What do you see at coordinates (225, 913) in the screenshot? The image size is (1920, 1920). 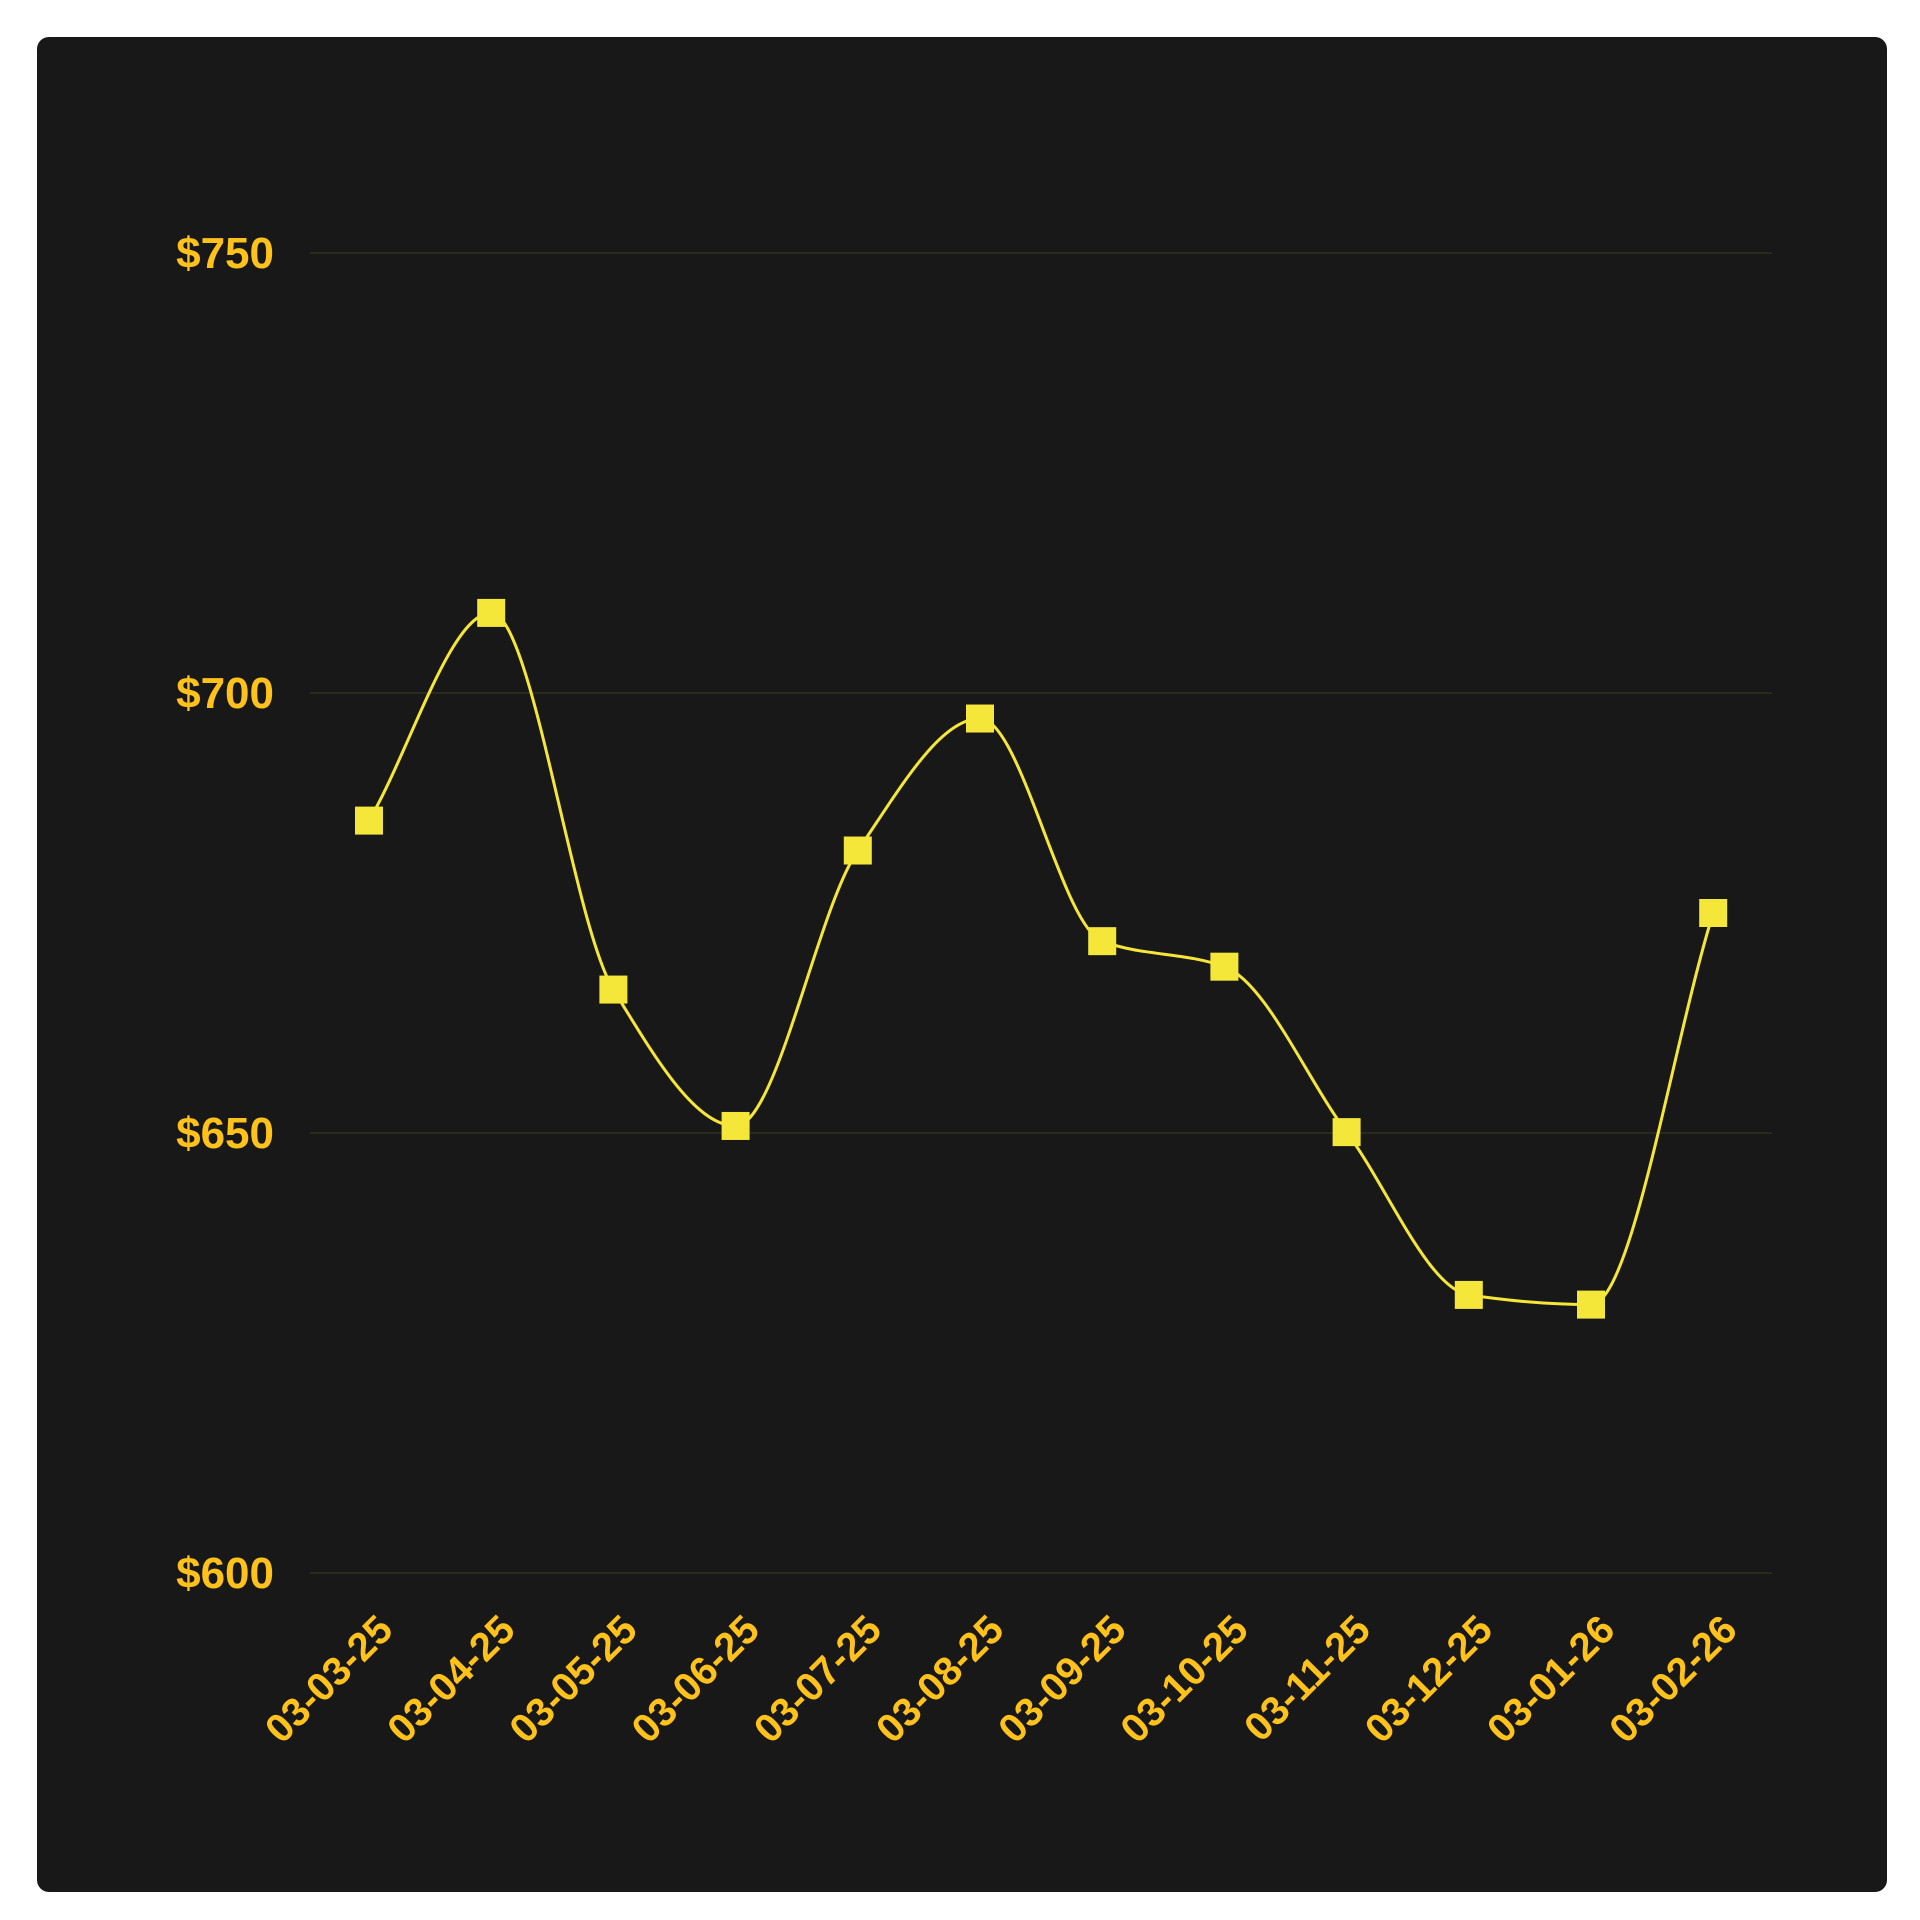 I see `y-axis-ticks: $600 $650 $700 $750` at bounding box center [225, 913].